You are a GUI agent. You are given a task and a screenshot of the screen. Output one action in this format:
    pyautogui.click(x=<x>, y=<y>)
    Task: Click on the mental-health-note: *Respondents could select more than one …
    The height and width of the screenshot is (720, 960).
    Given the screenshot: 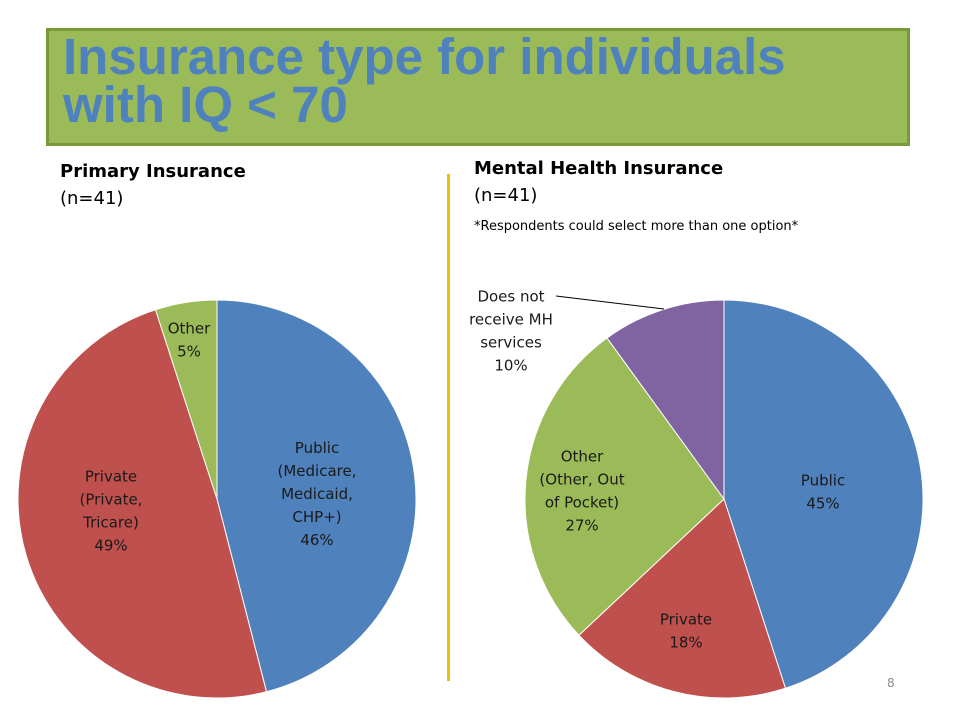 What is the action you would take?
    pyautogui.click(x=636, y=226)
    